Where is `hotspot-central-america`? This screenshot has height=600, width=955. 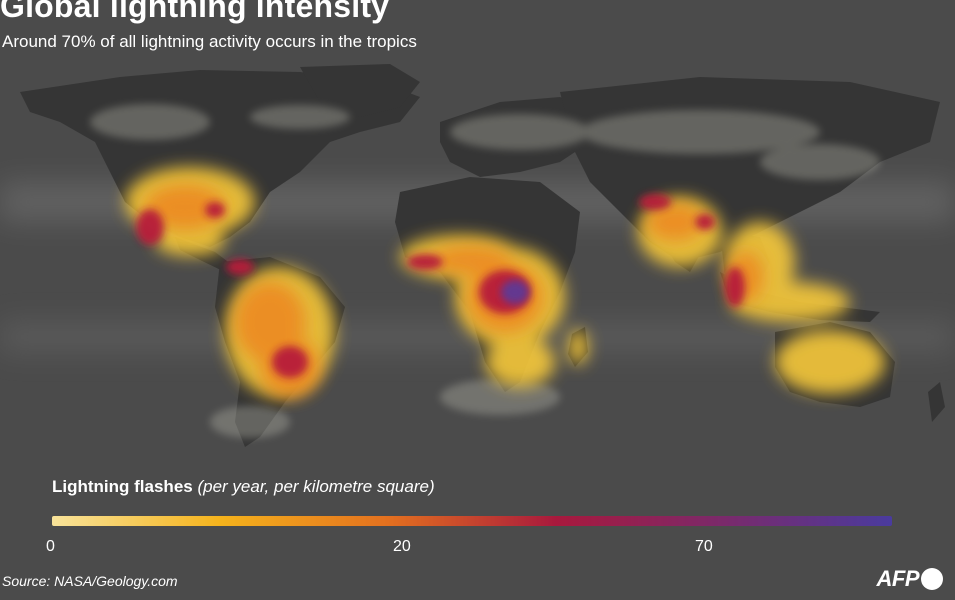 hotspot-central-america is located at coordinates (190, 242).